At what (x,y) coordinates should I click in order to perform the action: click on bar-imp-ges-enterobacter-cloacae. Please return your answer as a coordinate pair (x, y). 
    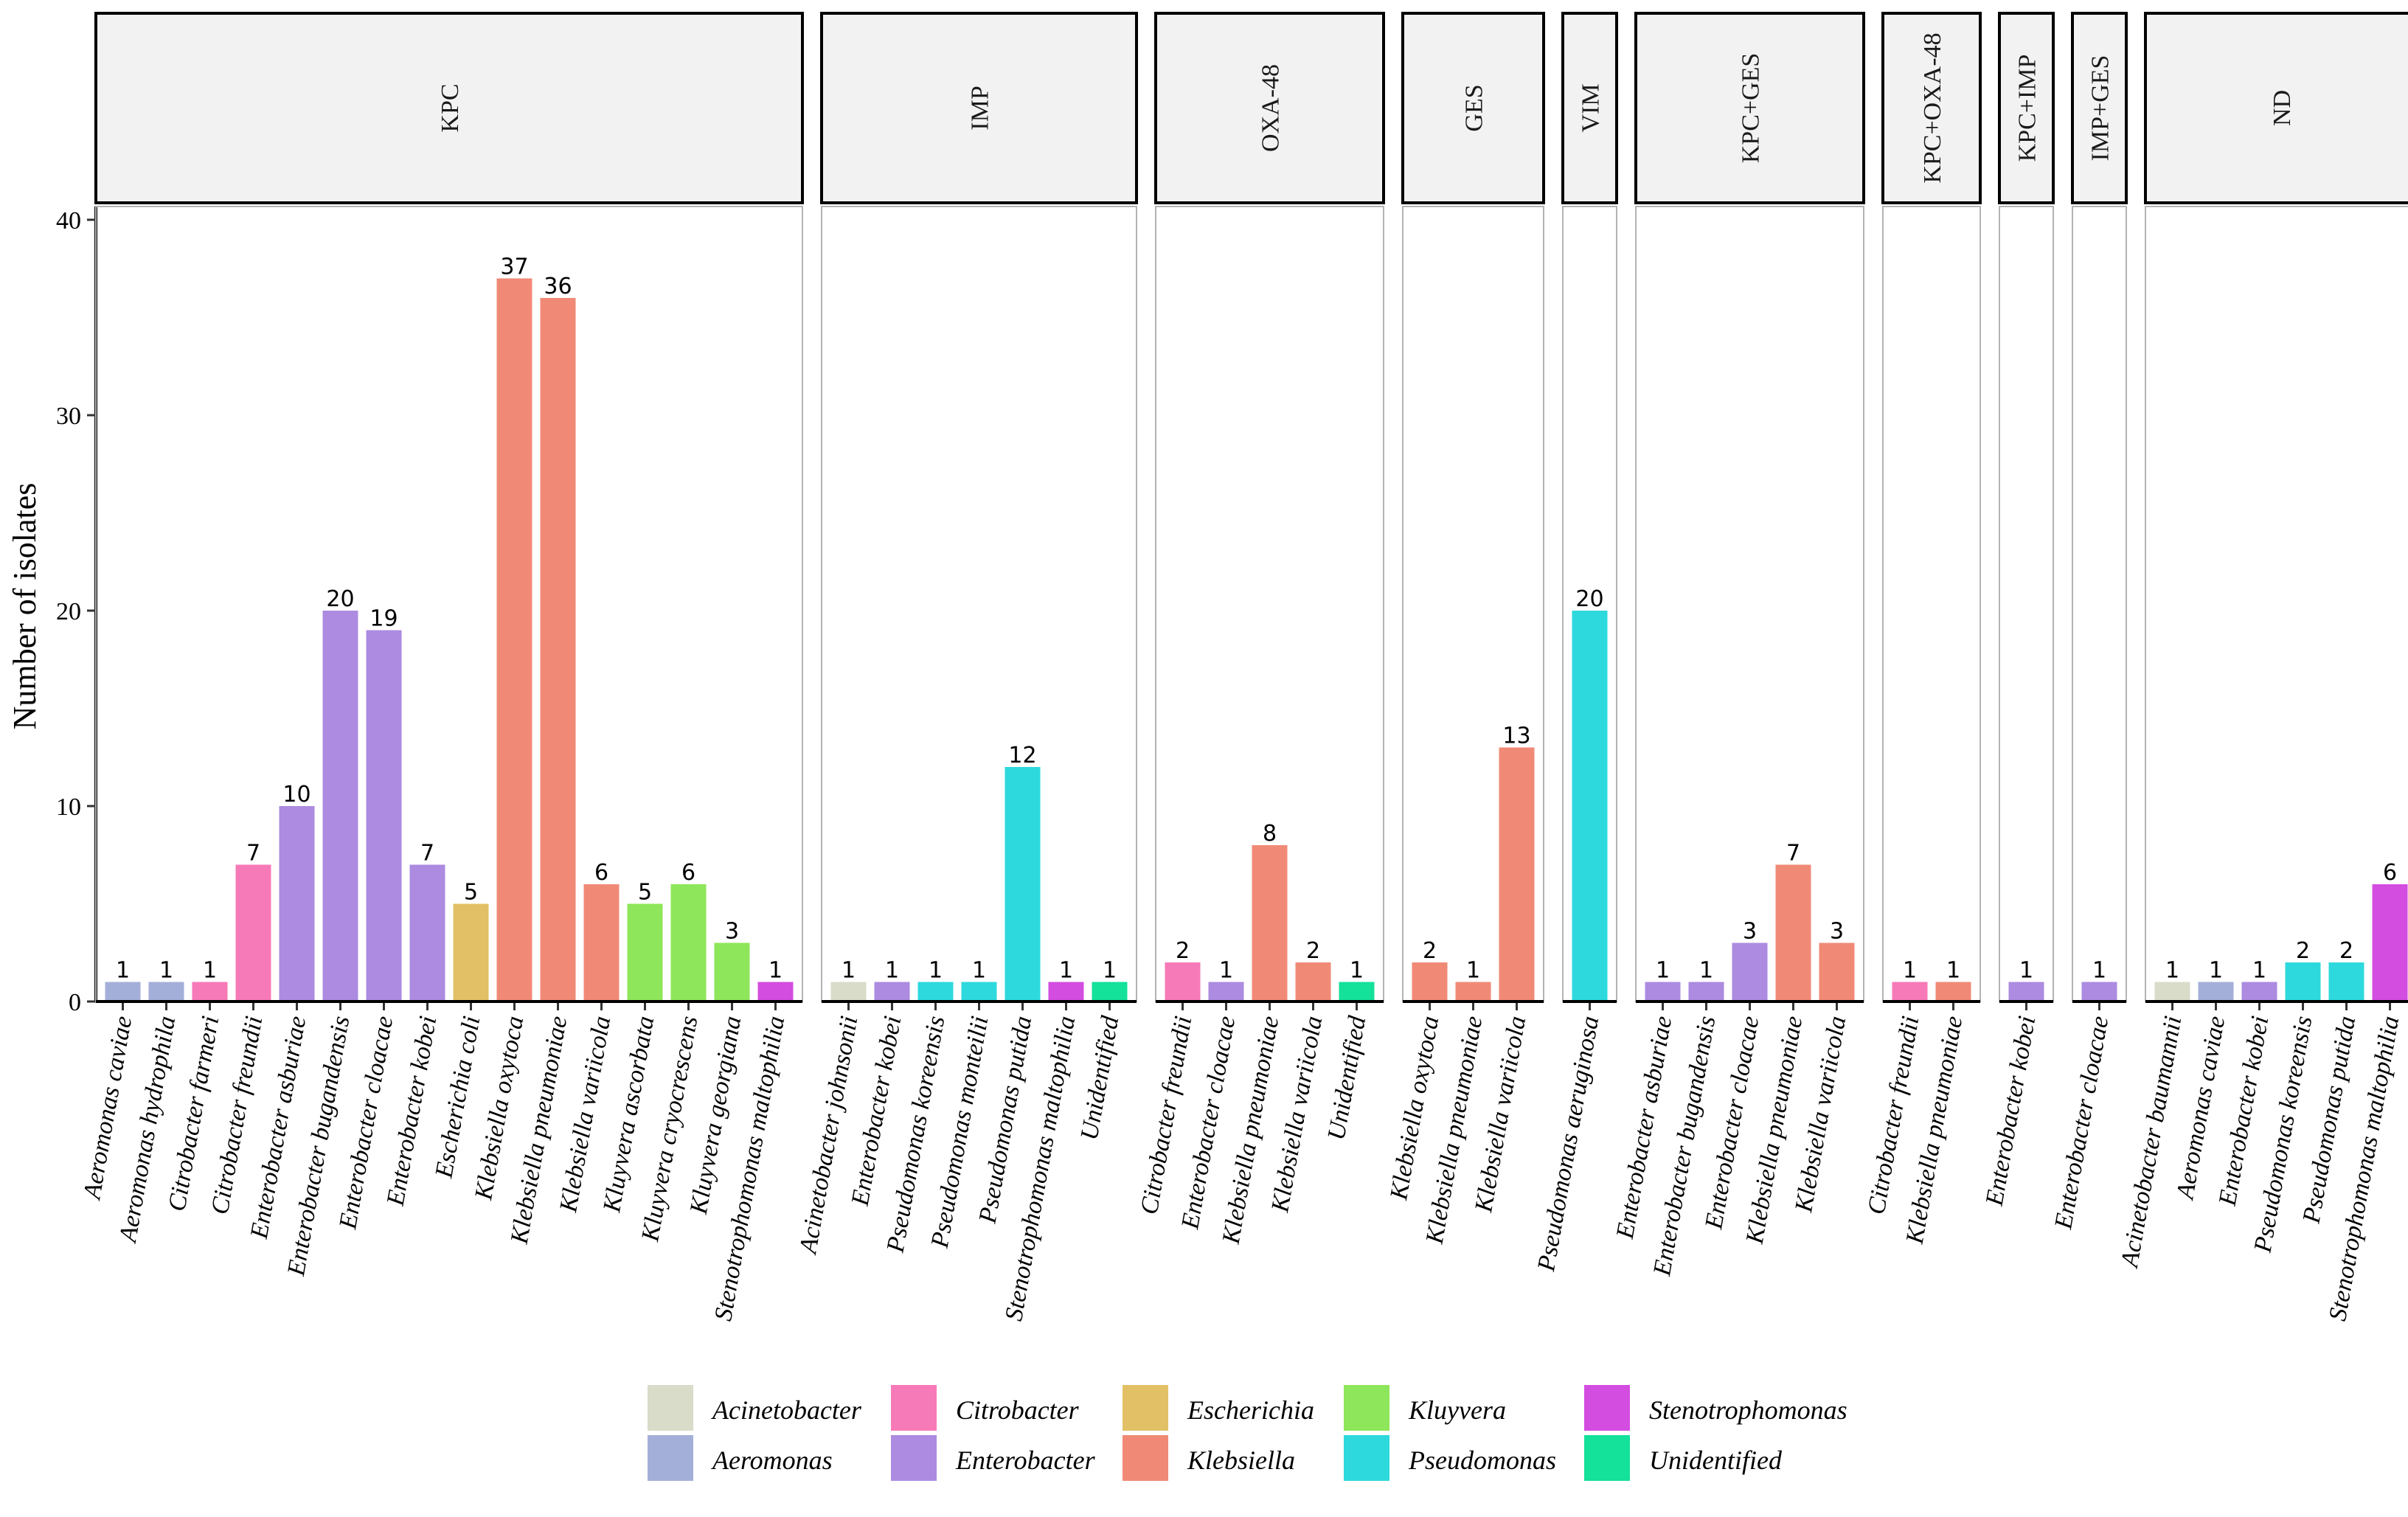
    Looking at the image, I should click on (2099, 992).